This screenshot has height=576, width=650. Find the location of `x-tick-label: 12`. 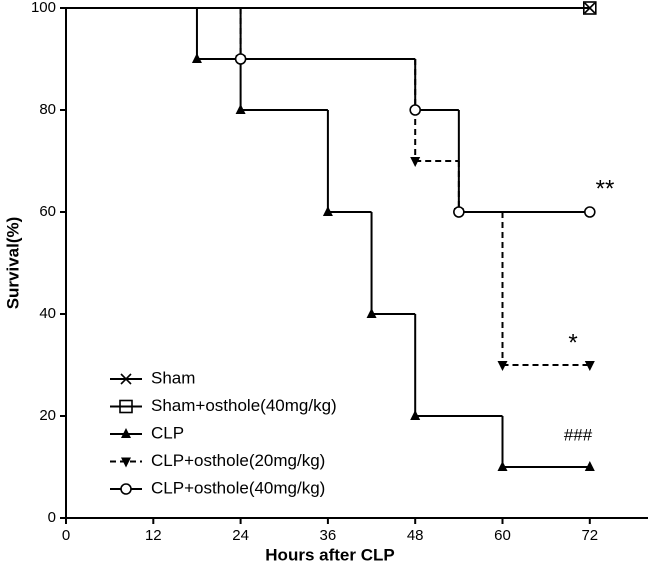

x-tick-label: 12 is located at coordinates (153, 535).